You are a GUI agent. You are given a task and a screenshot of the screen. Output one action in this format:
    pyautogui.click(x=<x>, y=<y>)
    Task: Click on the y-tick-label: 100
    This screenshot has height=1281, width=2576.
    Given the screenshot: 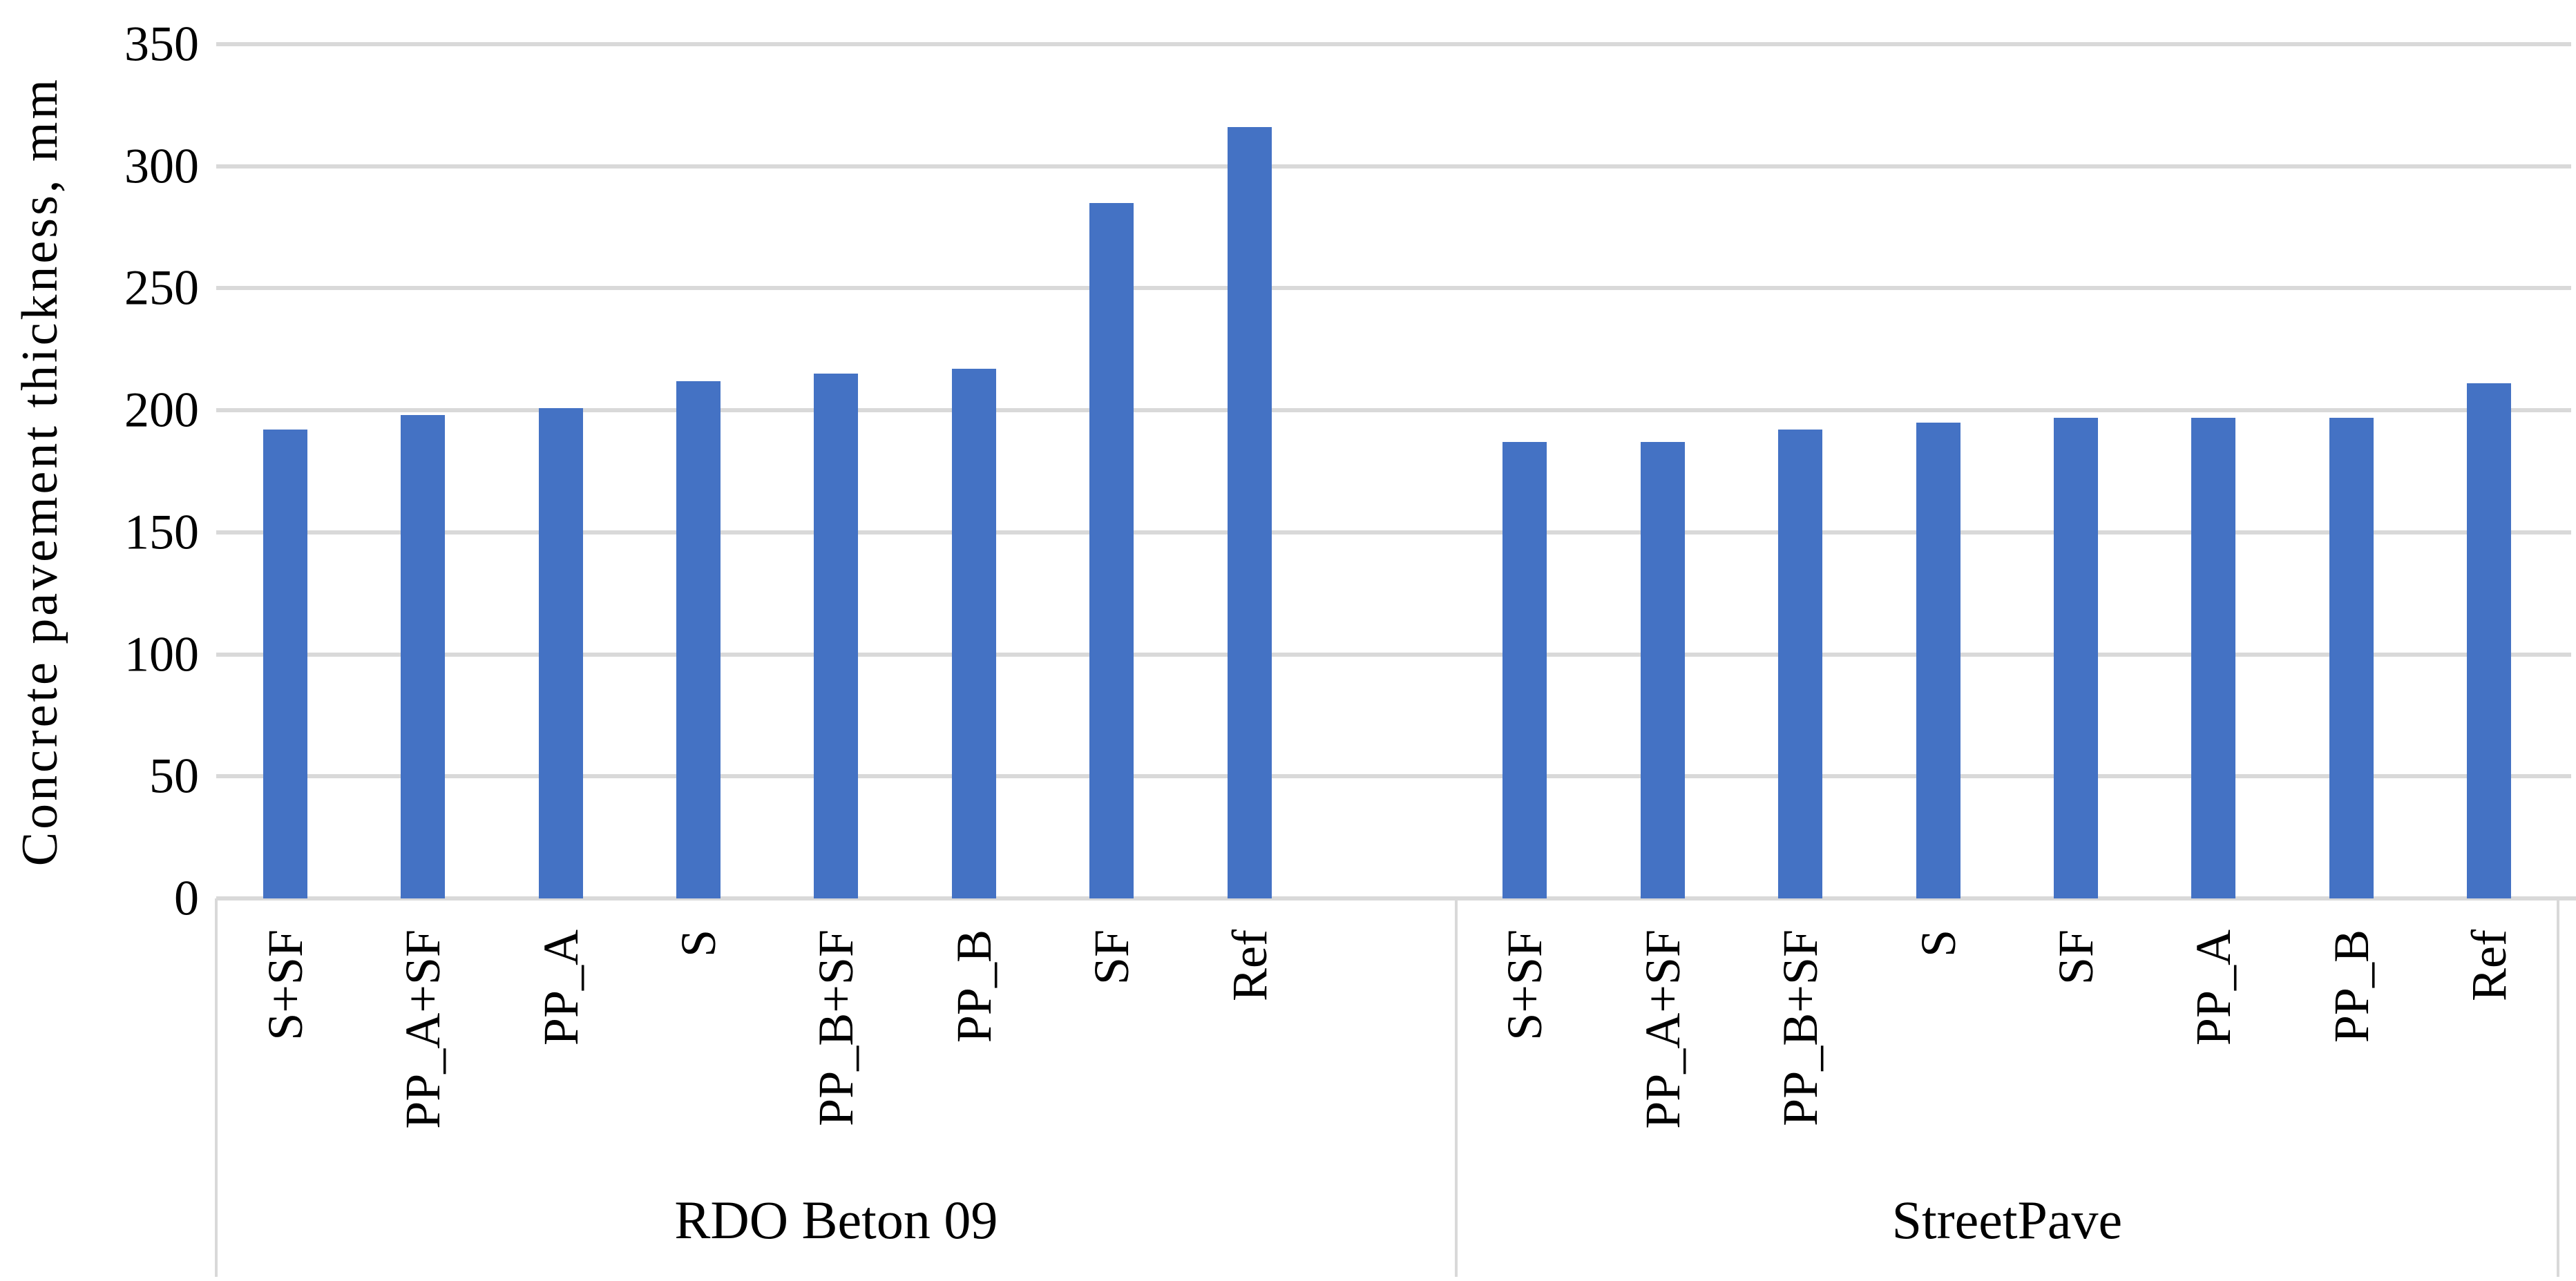 What is the action you would take?
    pyautogui.click(x=161, y=654)
    